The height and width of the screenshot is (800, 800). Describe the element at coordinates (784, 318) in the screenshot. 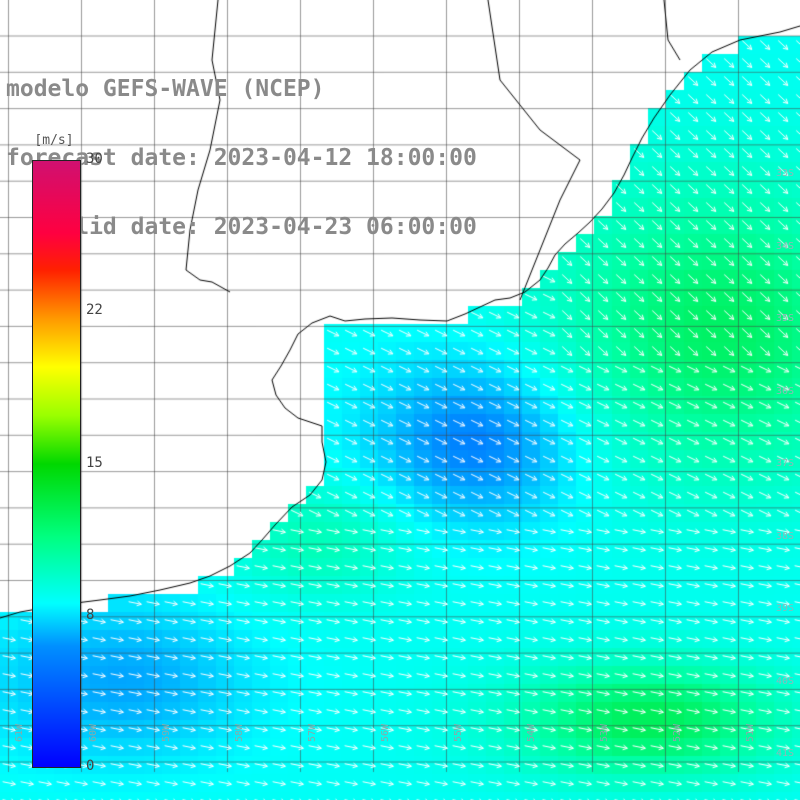

I see `lat-label: 35S` at that location.